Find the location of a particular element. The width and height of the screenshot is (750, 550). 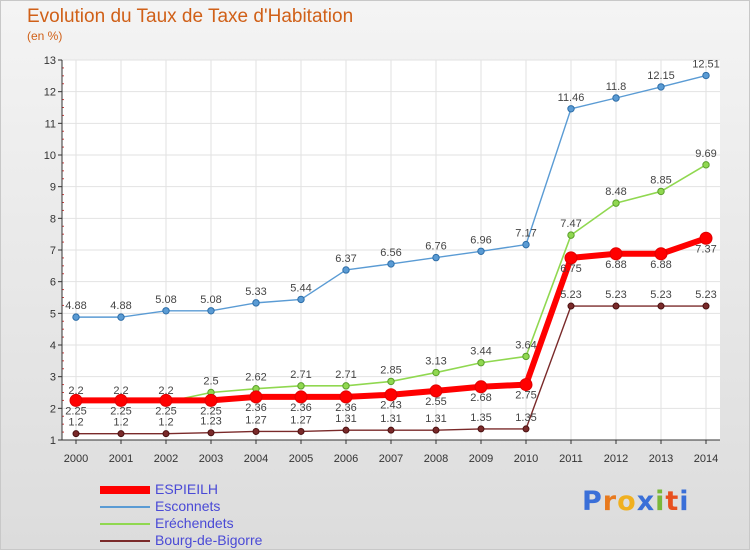

legend-item: Eréchendets is located at coordinates (230, 524).